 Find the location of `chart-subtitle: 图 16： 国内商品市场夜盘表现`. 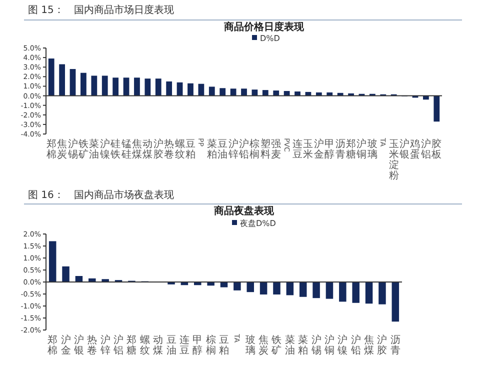

chart-subtitle: 图 16： 国内商品市场夜盘表现 is located at coordinates (101, 195).